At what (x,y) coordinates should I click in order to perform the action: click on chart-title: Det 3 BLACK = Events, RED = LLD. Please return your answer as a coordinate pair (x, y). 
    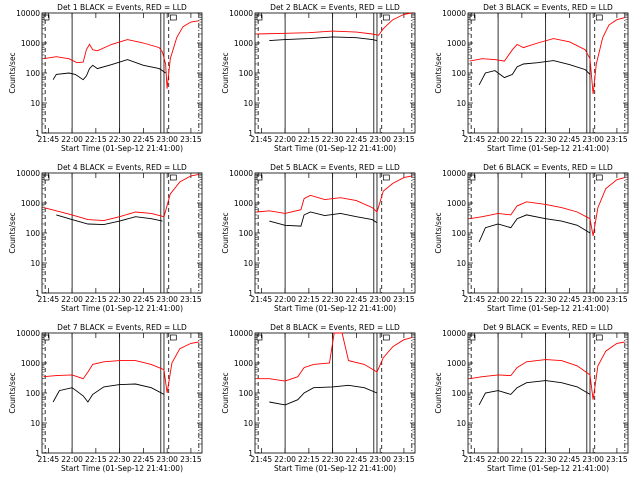
    Looking at the image, I should click on (548, 7).